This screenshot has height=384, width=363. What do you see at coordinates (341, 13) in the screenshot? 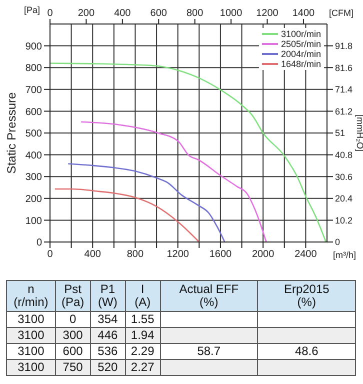
I see `x2-axis-title: [CFM]` at bounding box center [341, 13].